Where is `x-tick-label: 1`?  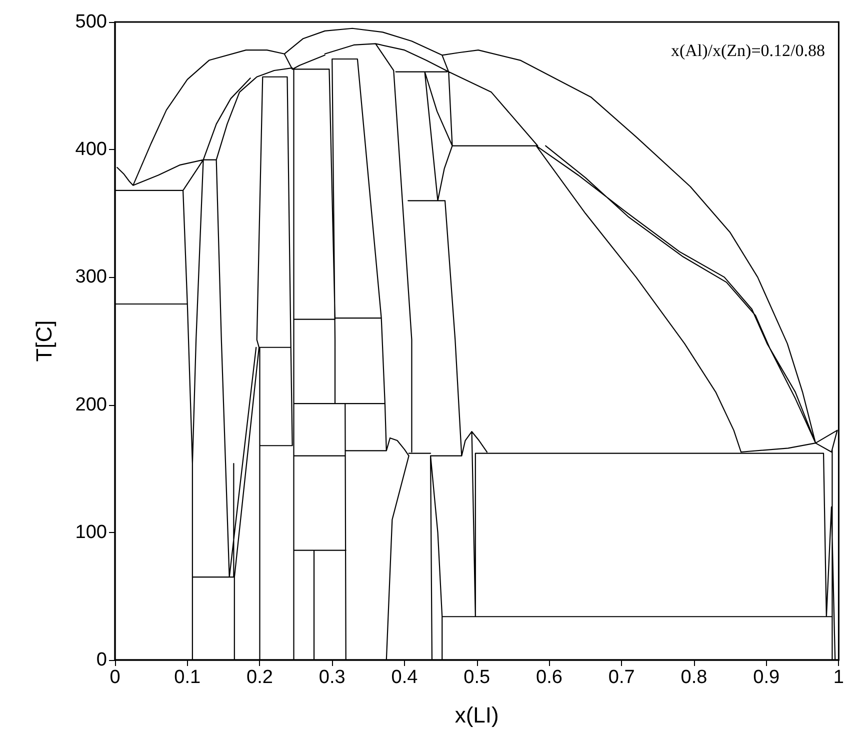
x-tick-label: 1 is located at coordinates (838, 677).